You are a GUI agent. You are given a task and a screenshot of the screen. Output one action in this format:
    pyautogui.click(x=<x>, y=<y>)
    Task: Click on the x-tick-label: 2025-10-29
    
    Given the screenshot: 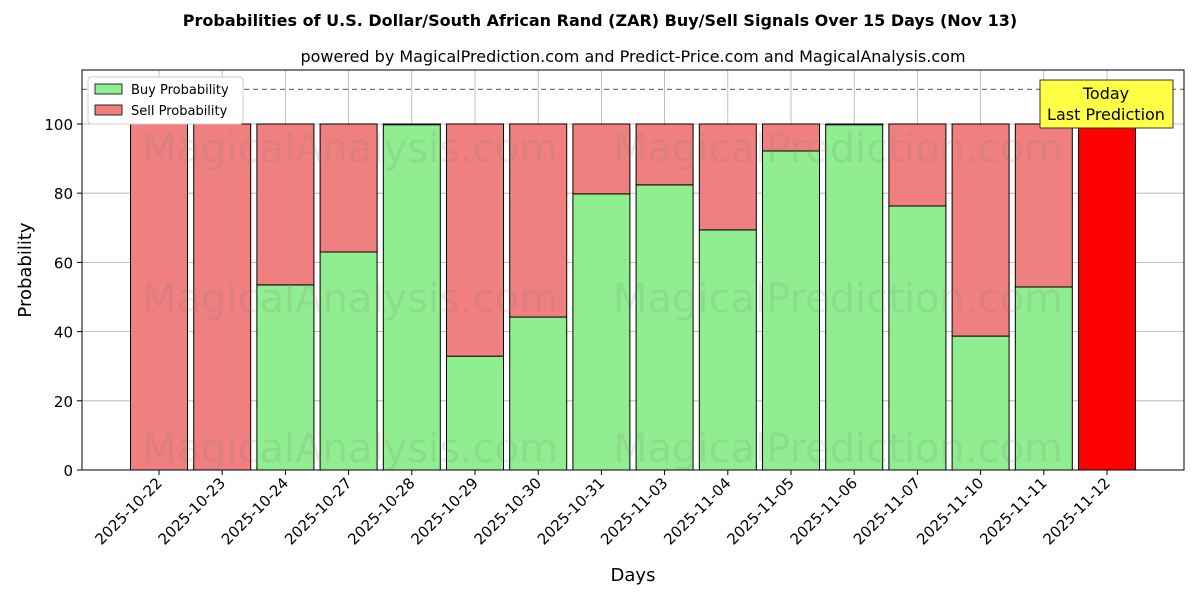 What is the action you would take?
    pyautogui.click(x=444, y=511)
    